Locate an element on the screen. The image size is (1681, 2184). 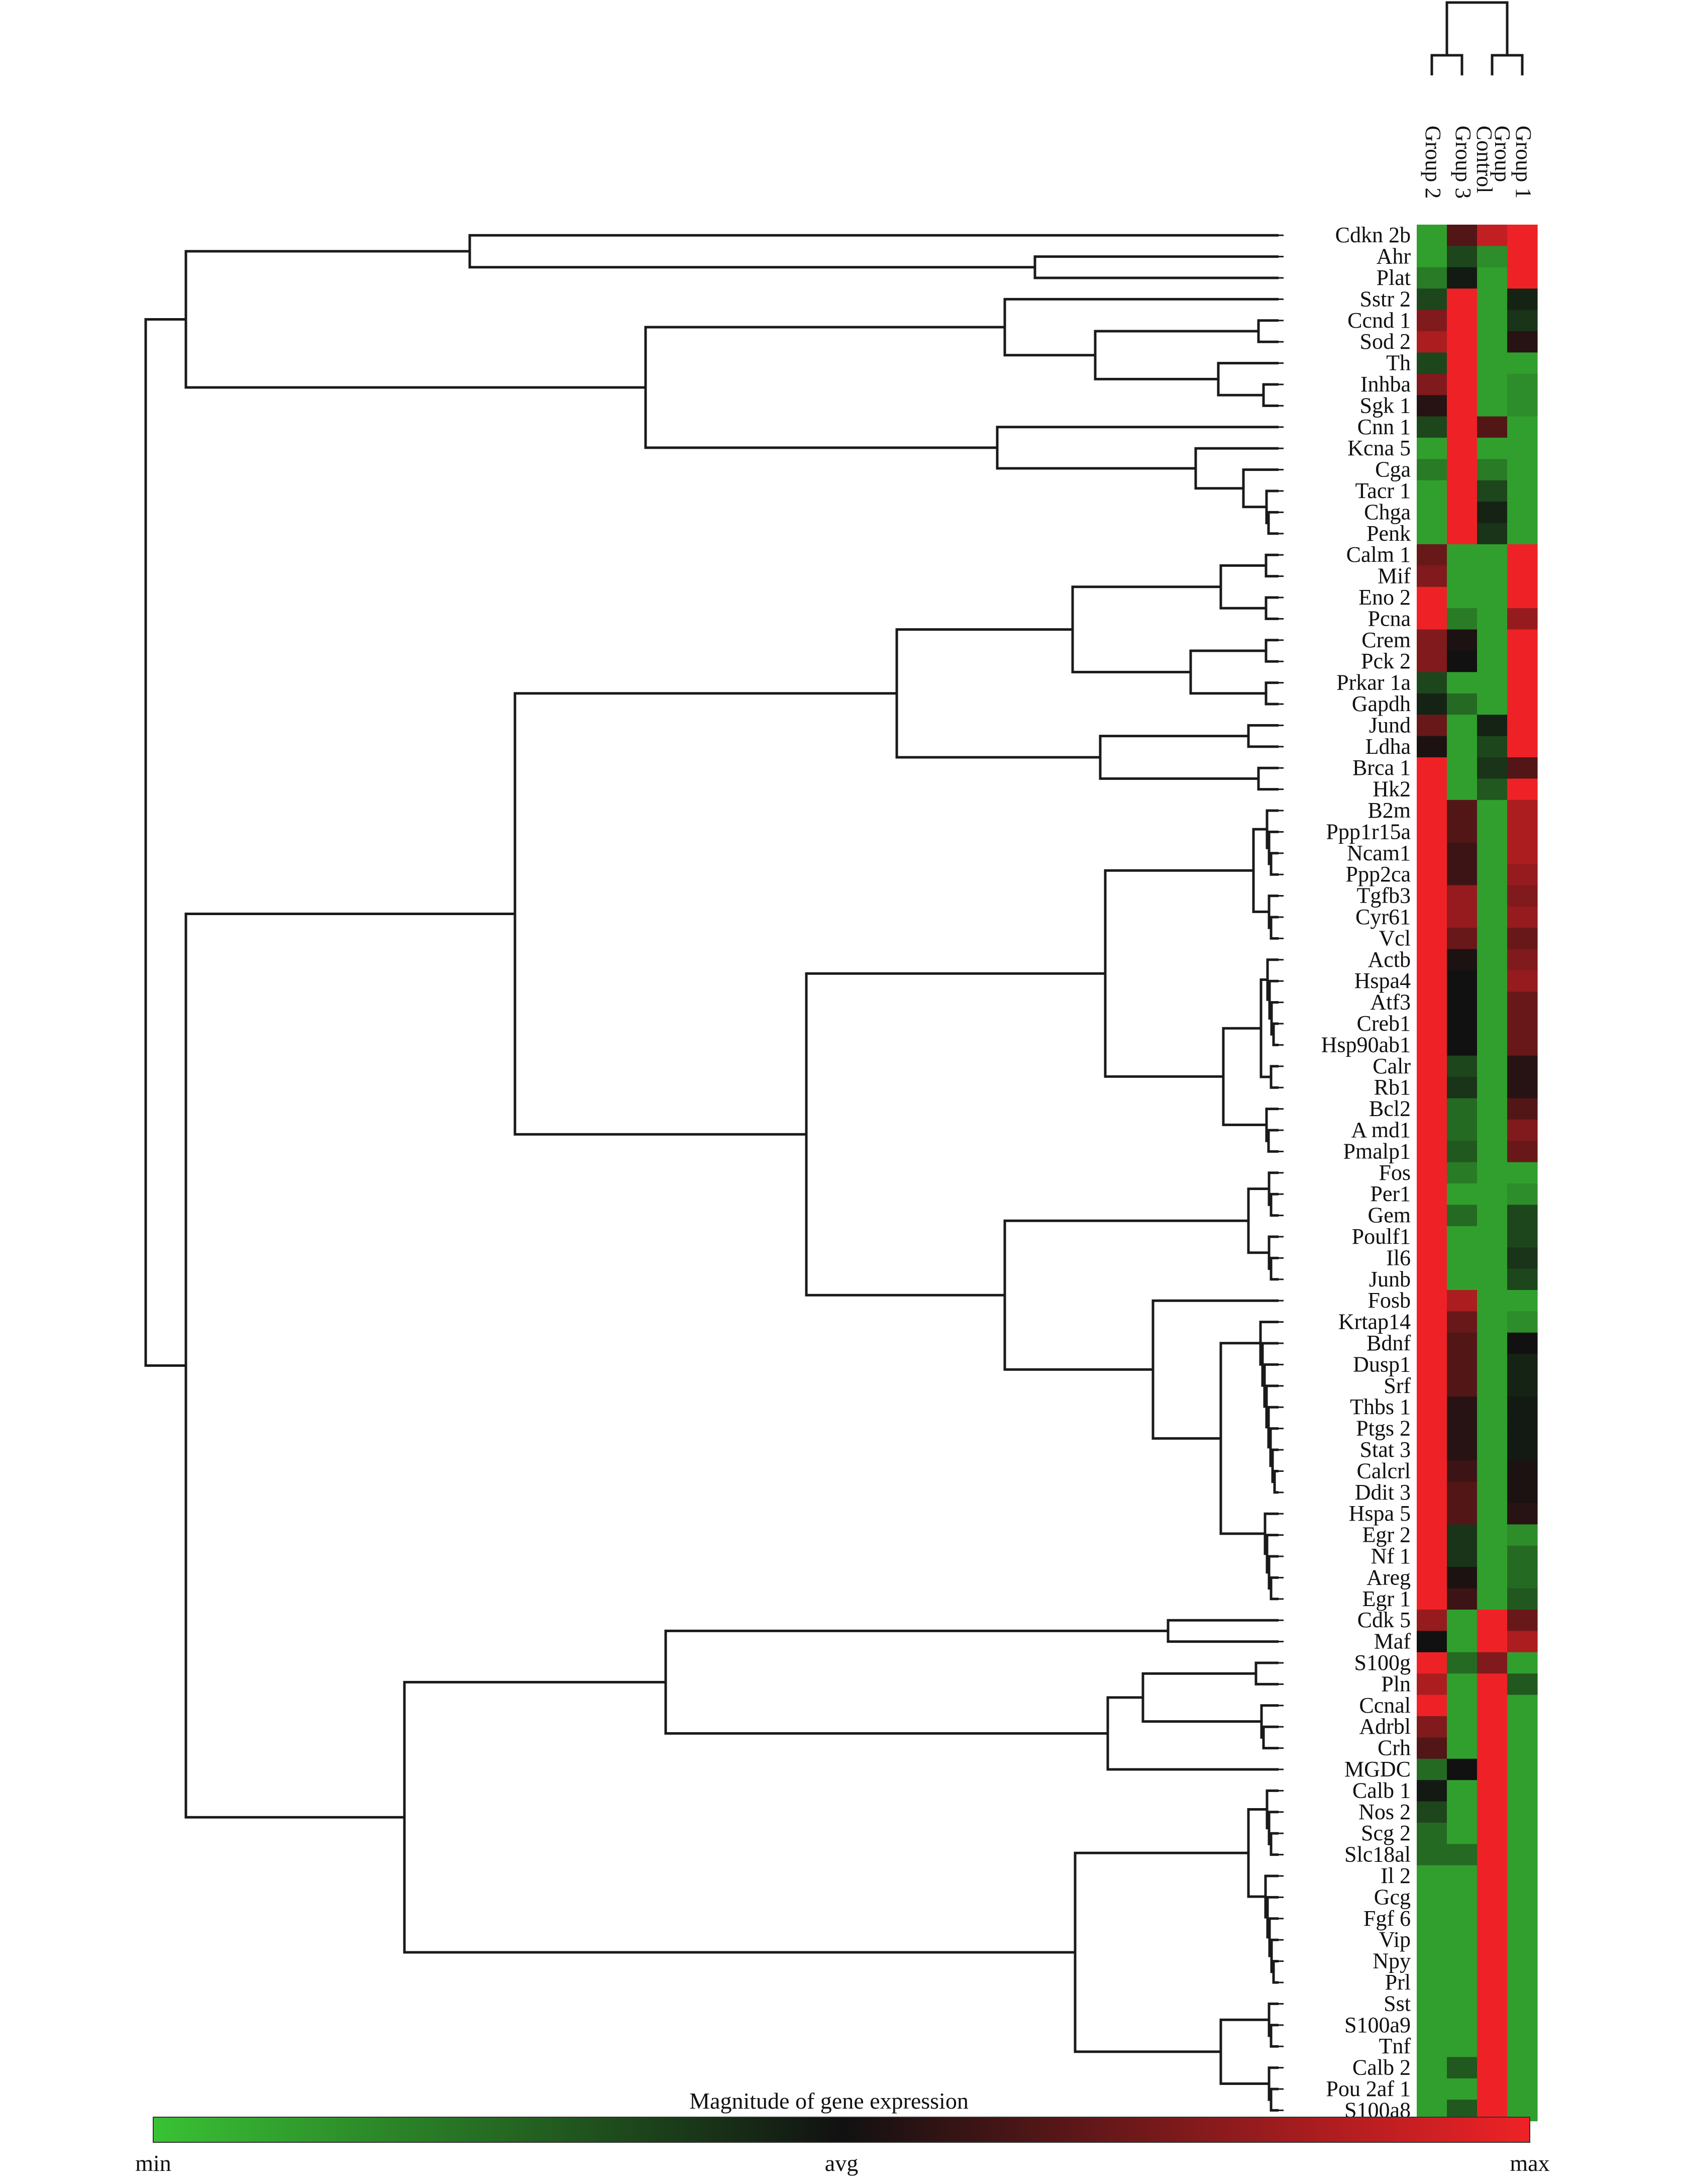
cell-adrbl-control-group is located at coordinates (1492, 1727).